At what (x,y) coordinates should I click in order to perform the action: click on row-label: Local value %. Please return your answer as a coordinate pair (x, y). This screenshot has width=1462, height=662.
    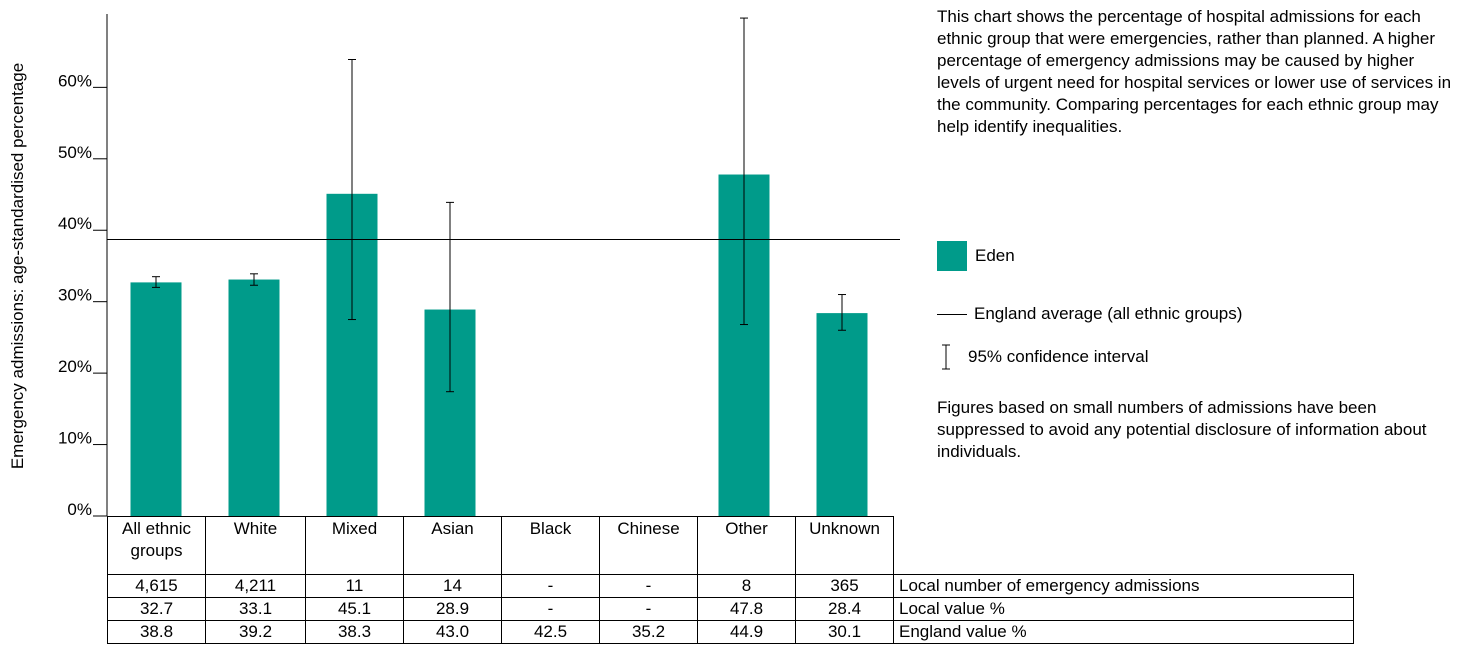
    Looking at the image, I should click on (1123, 609).